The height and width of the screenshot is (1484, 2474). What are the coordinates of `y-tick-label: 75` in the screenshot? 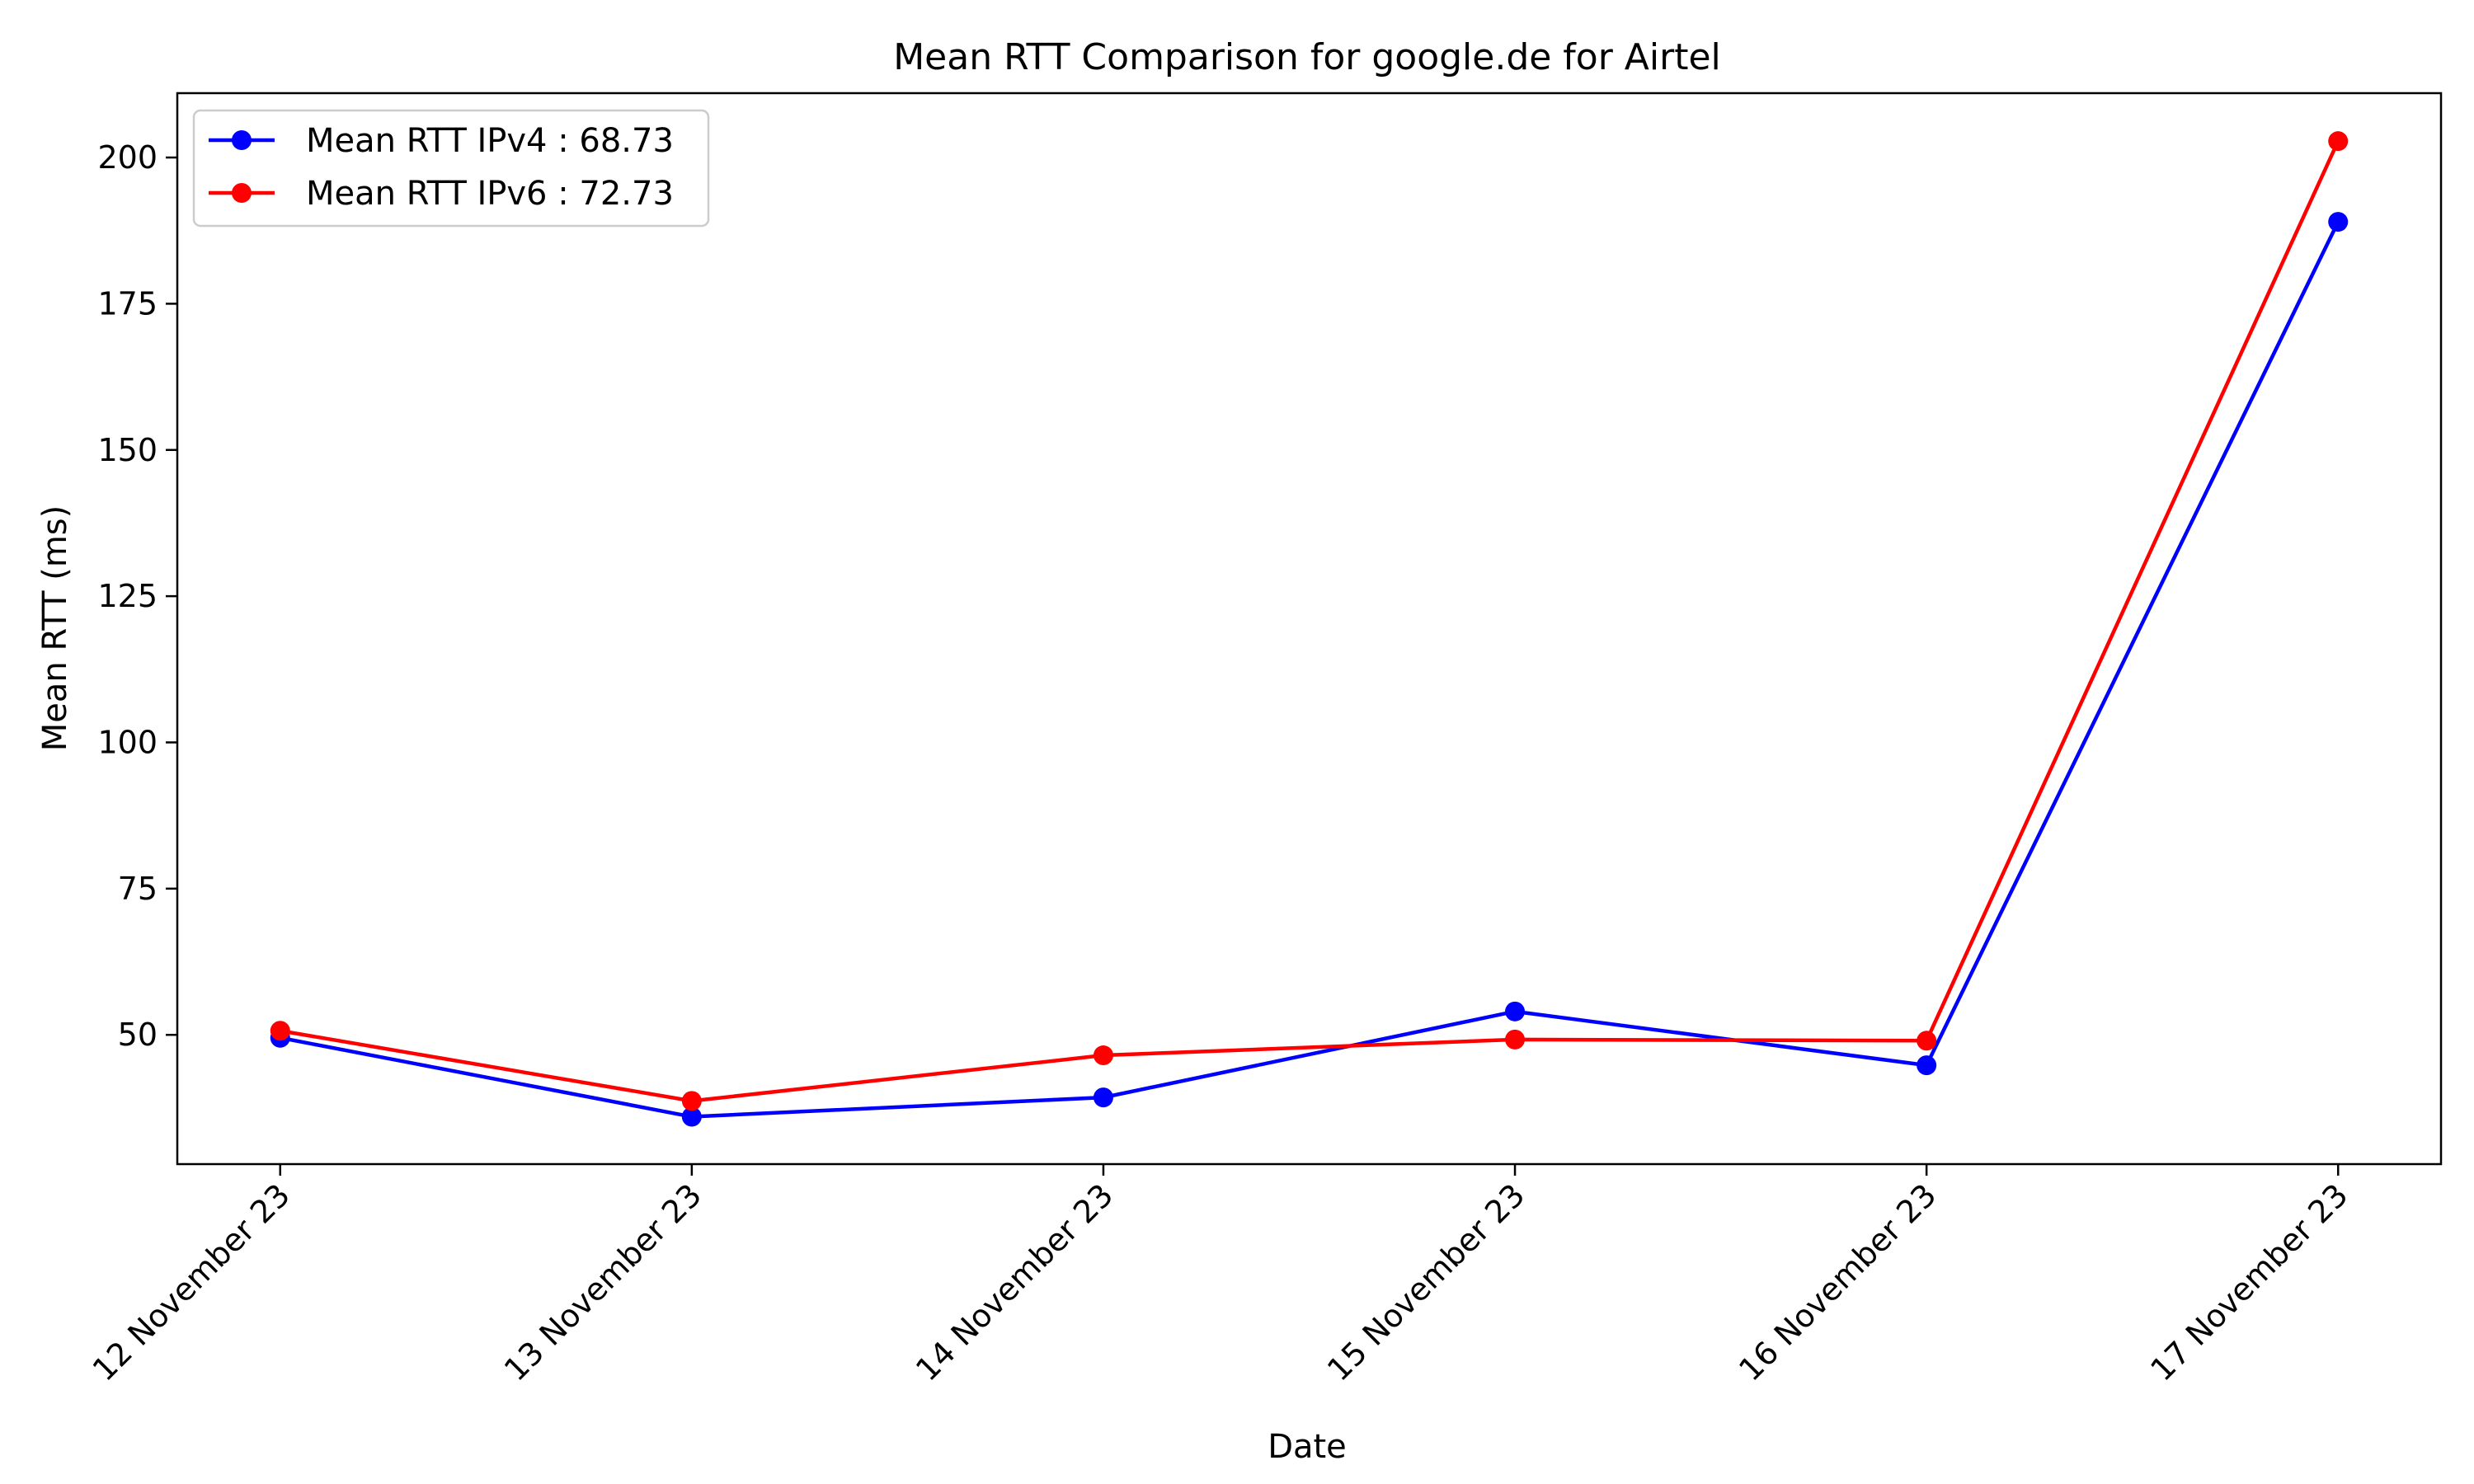 It's located at (138, 889).